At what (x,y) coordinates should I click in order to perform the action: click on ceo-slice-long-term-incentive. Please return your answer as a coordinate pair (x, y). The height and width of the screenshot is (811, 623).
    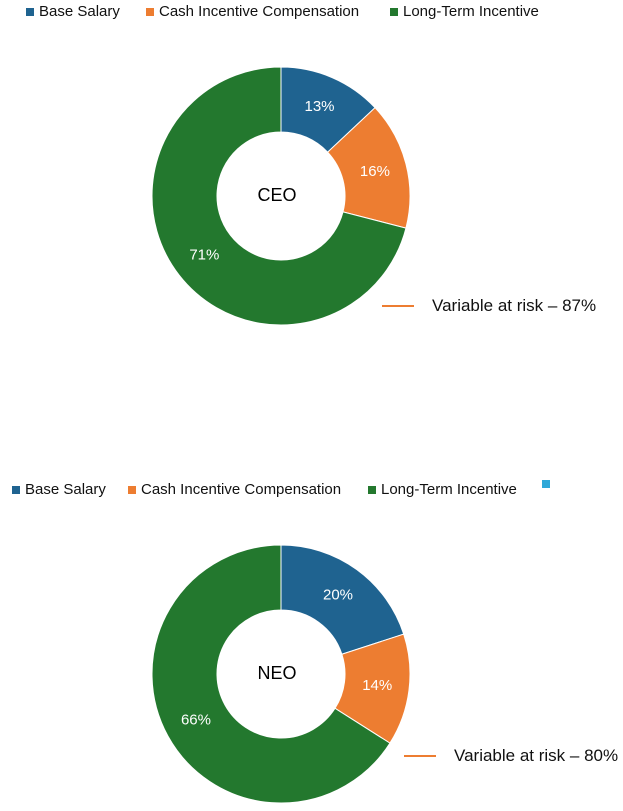
    Looking at the image, I should click on (279, 196).